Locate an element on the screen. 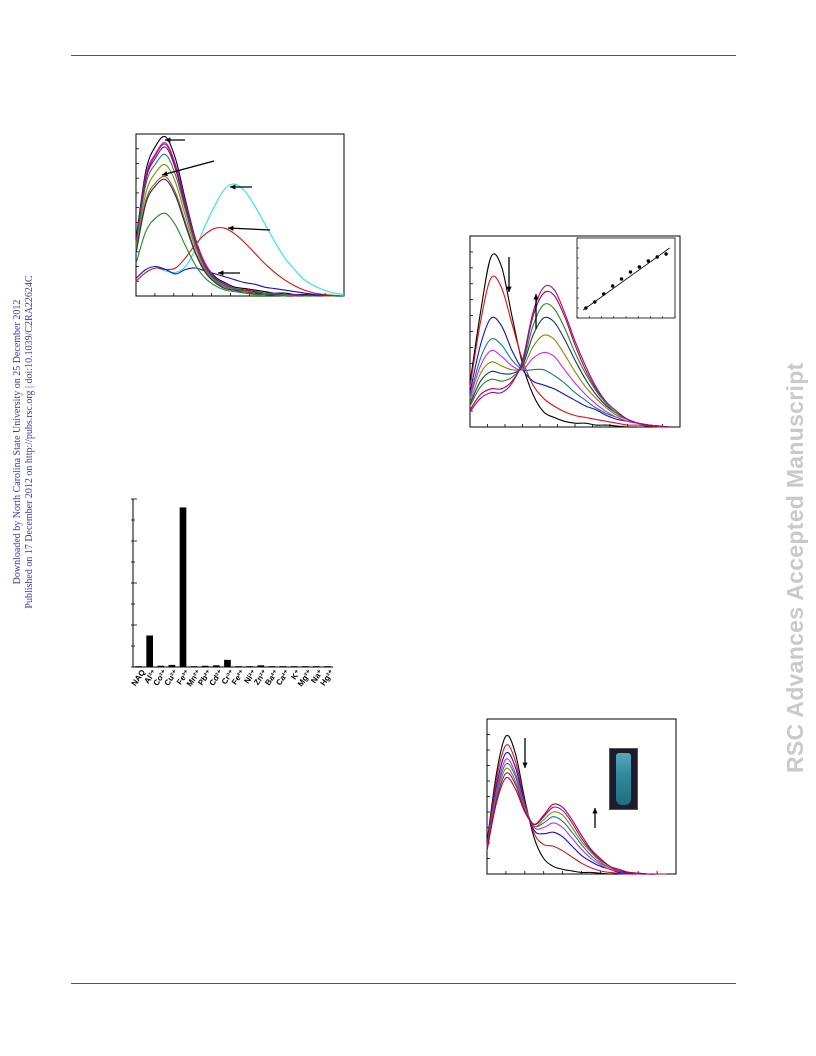  emission-series-line-cyan is located at coordinates (240, 239).